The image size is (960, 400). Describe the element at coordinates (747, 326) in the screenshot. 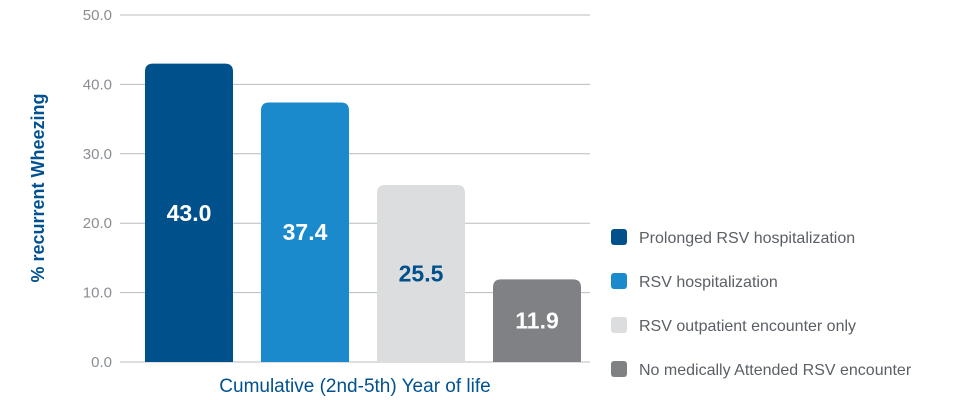

I see `legend-label: RSV outpatient encounter only` at that location.